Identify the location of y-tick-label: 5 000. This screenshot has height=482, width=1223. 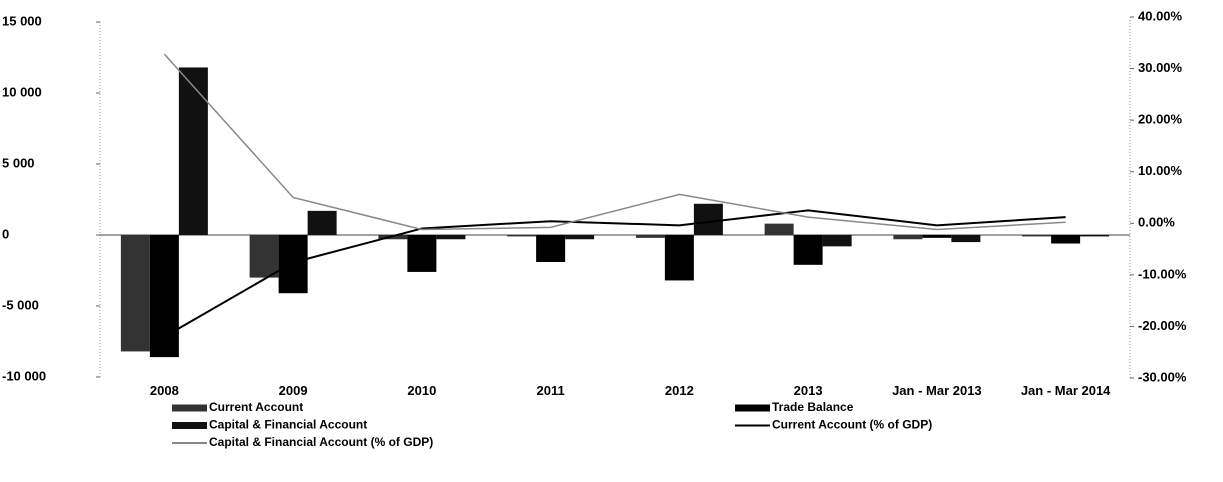
(18, 162).